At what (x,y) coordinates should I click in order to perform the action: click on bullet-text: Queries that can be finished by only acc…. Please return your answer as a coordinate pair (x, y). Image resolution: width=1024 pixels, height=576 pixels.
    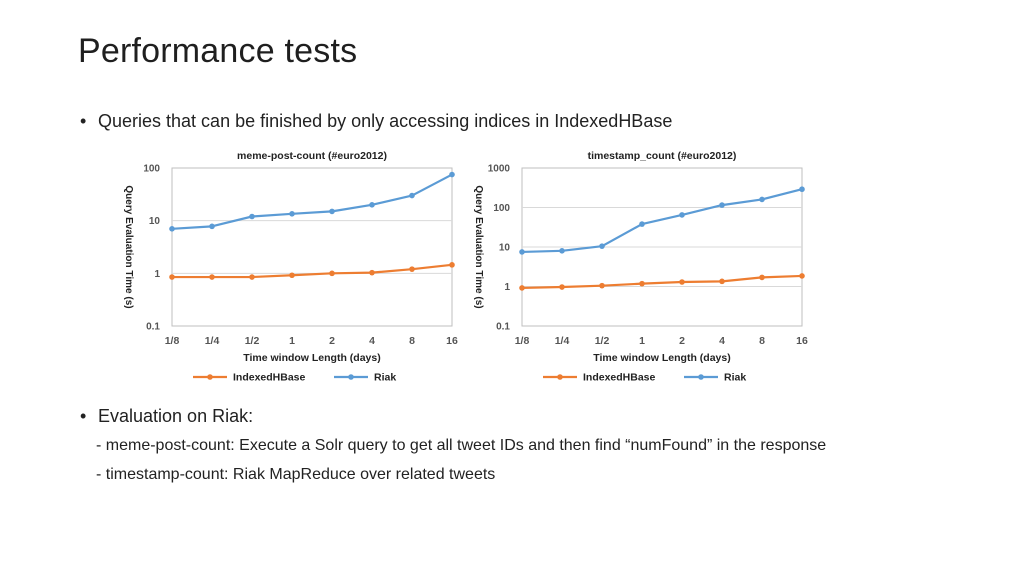
    Looking at the image, I should click on (385, 121).